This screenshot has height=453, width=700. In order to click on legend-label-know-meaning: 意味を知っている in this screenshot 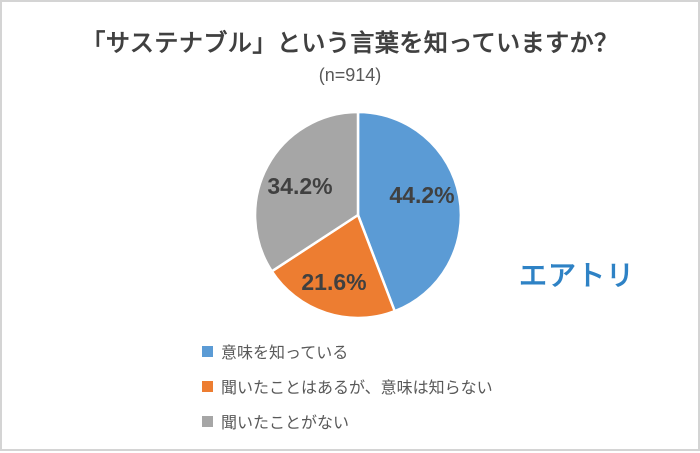, I will do `click(285, 353)`.